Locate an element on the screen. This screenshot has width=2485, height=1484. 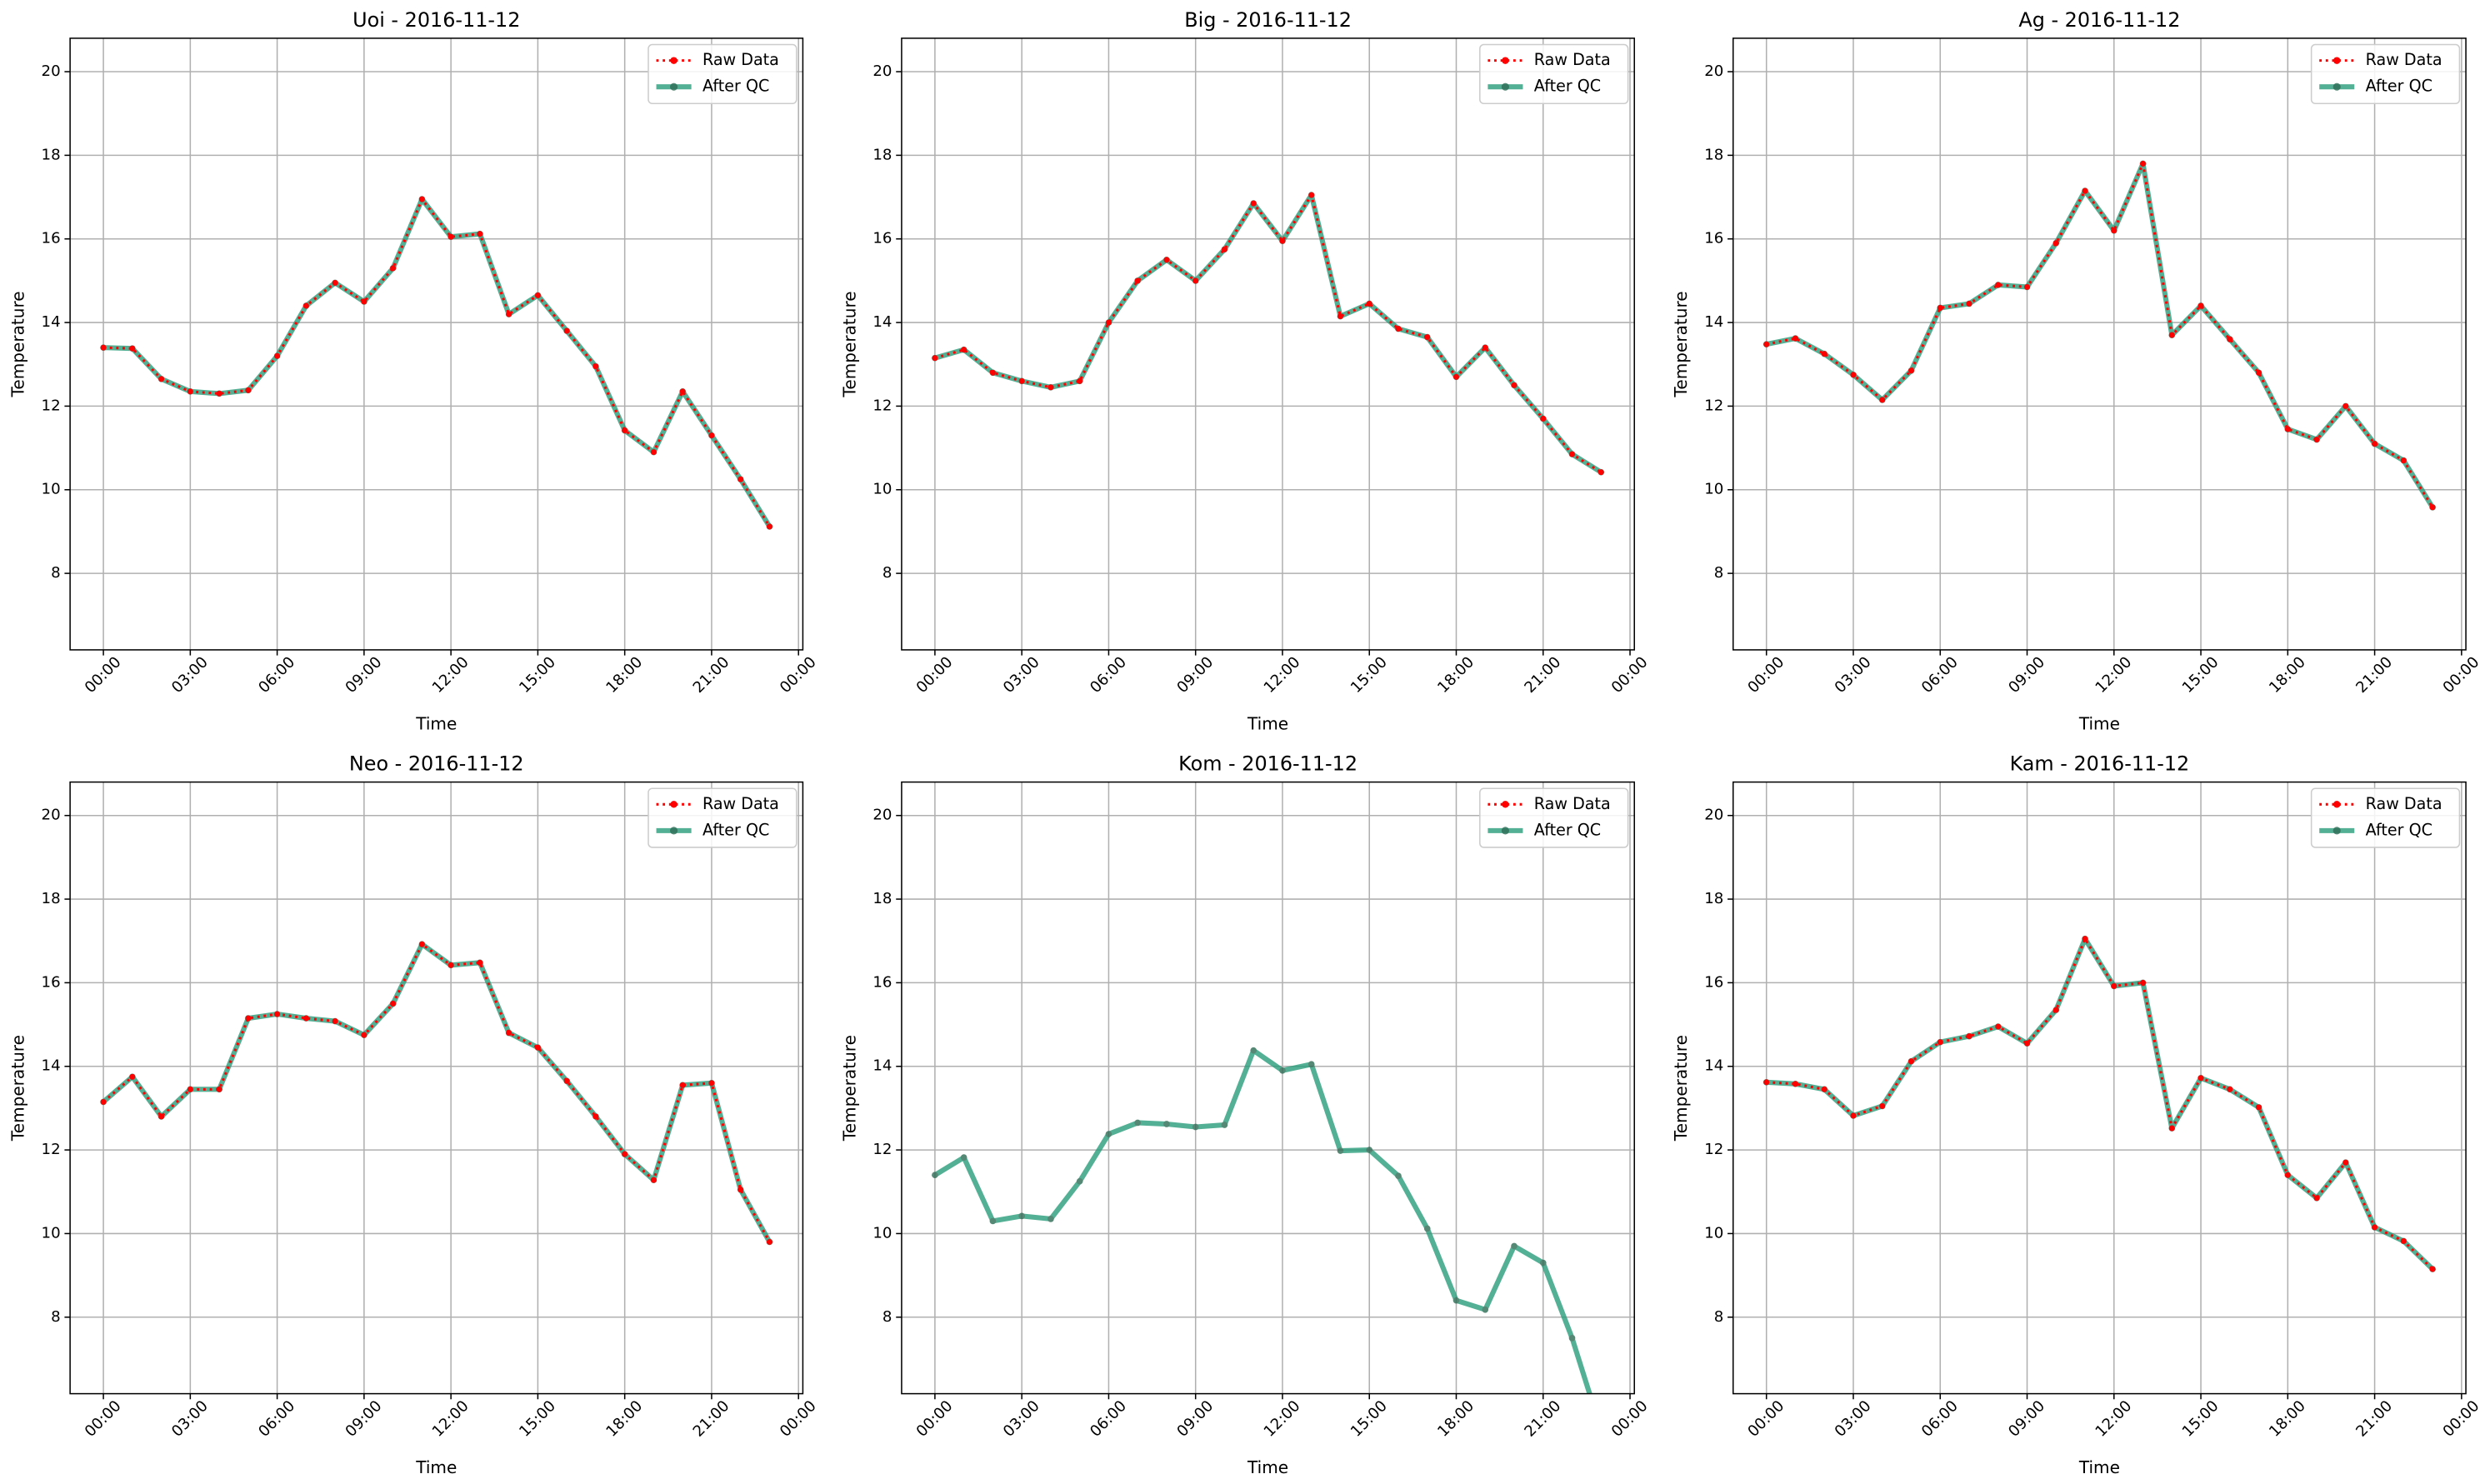
x-tick-label: 03:00 is located at coordinates (1021, 1419).